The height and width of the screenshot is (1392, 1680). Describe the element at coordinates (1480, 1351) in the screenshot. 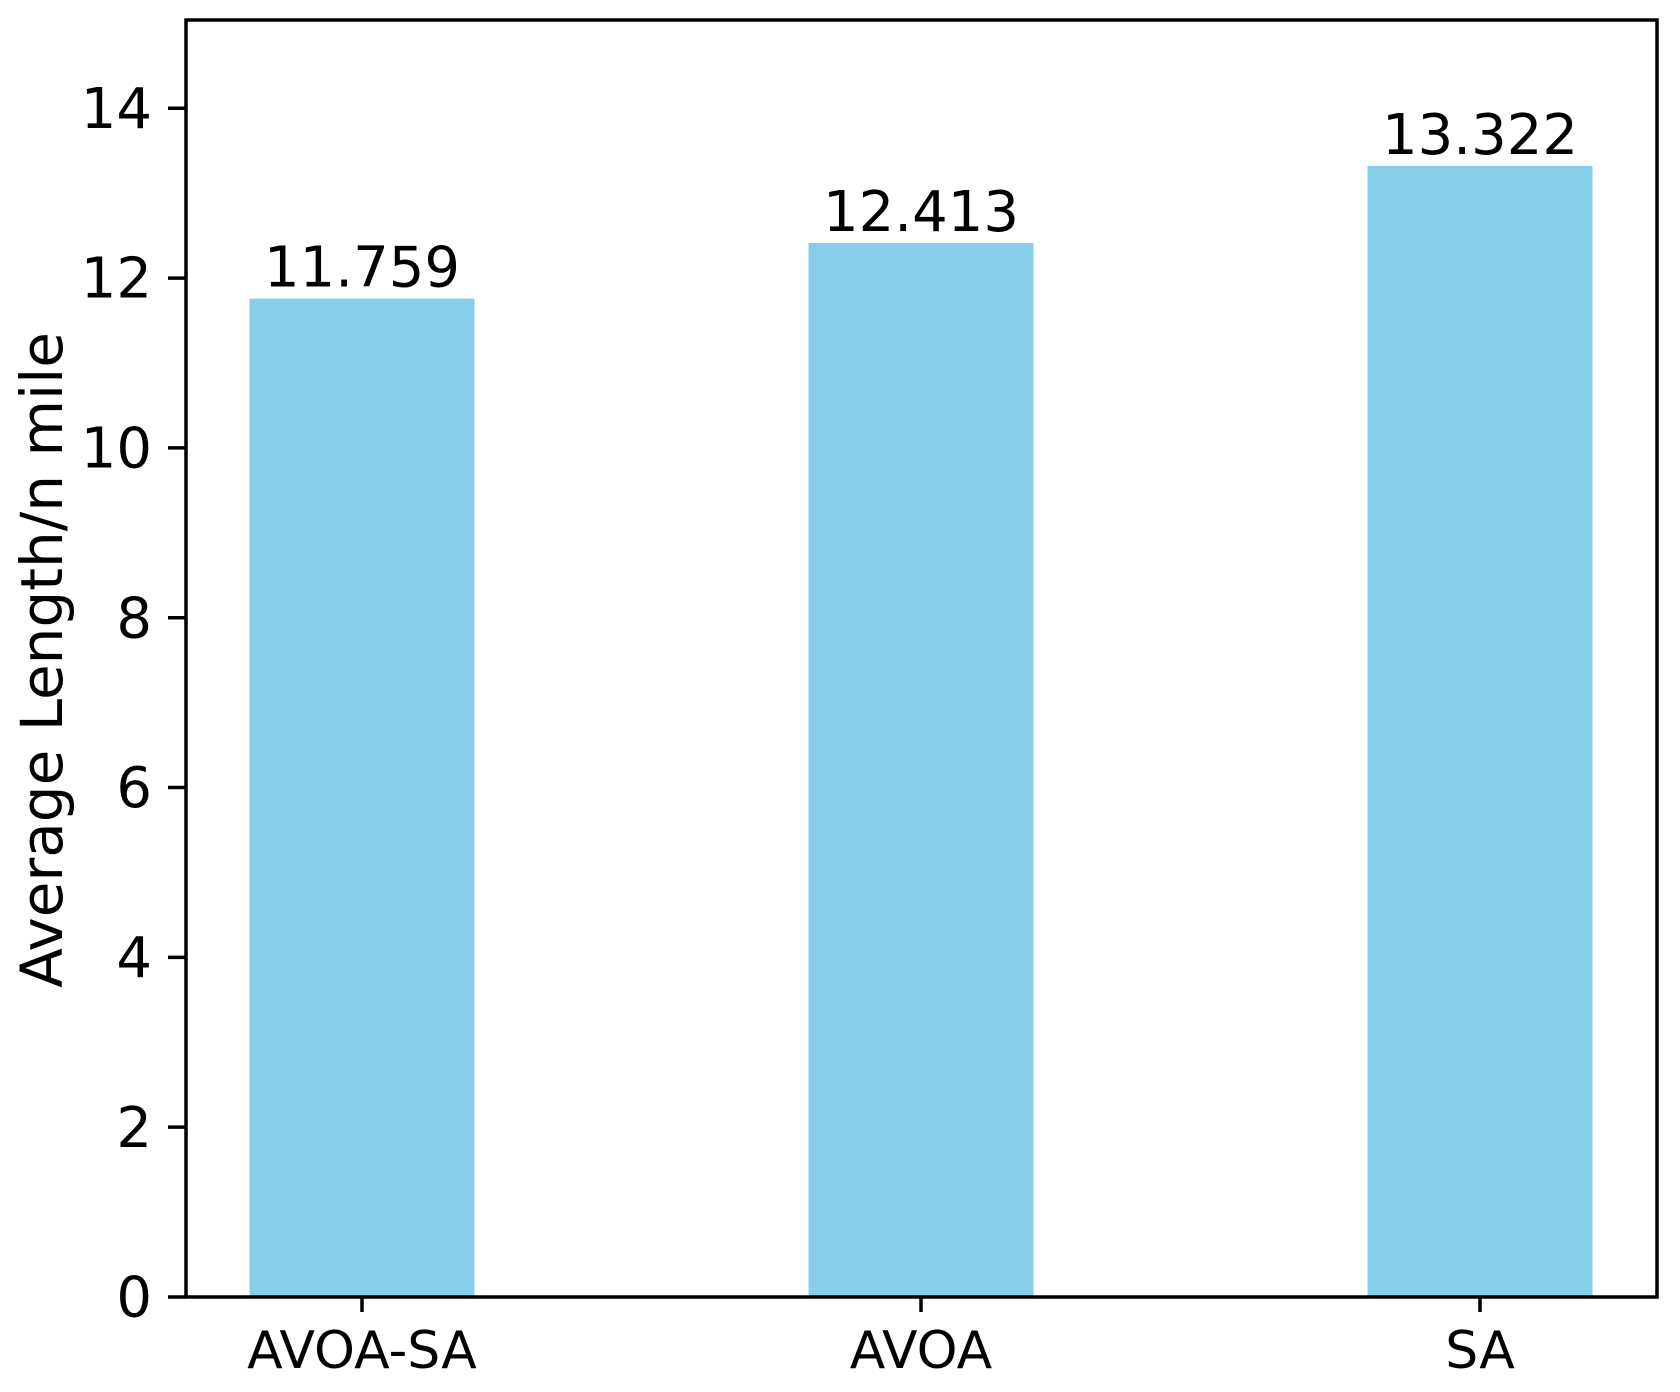

I see `x-tick-label: SA` at that location.